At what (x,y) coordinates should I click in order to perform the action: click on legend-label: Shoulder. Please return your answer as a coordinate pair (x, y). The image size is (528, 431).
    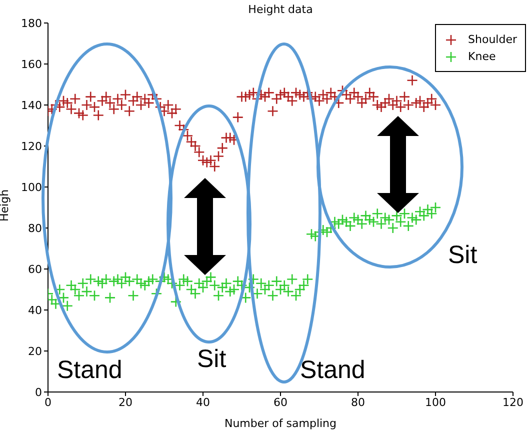
    Looking at the image, I should click on (492, 39).